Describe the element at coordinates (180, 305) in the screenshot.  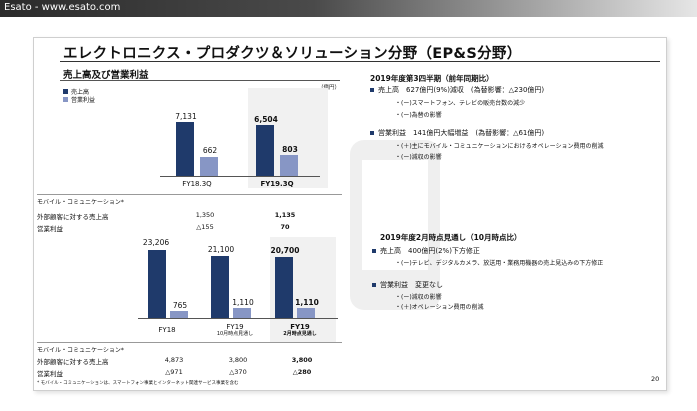
I see `value-label-op-fy18: 765` at that location.